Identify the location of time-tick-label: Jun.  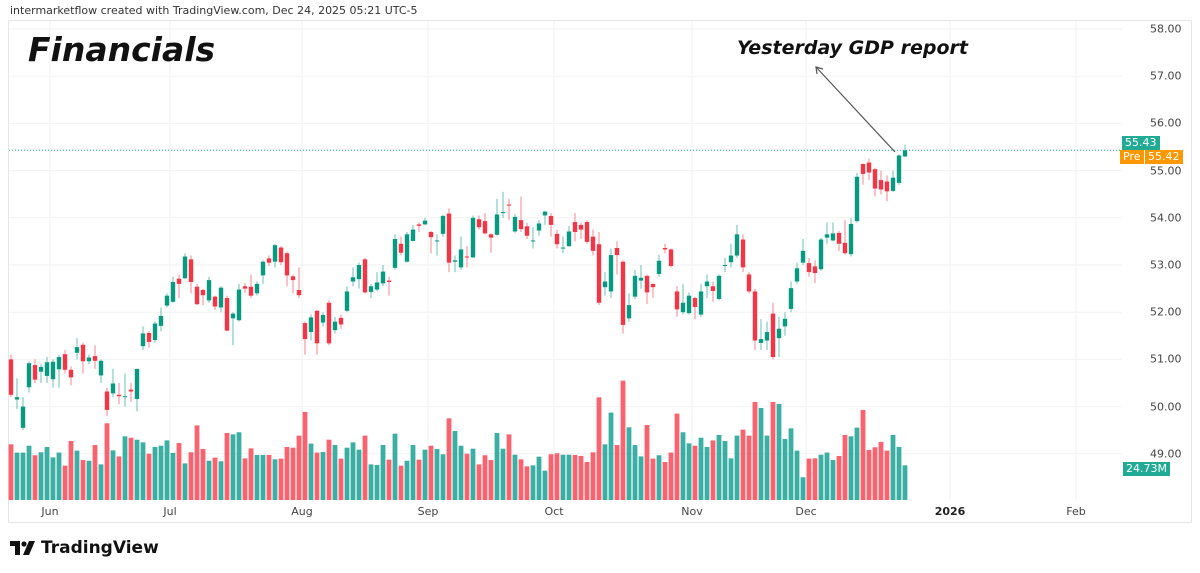
(50, 511).